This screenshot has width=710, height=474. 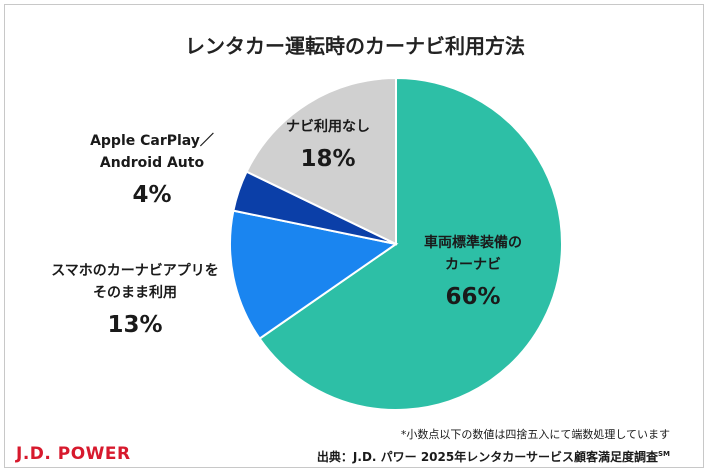 What do you see at coordinates (473, 243) in the screenshot?
I see `slice-name-line: 車両標準装備の` at bounding box center [473, 243].